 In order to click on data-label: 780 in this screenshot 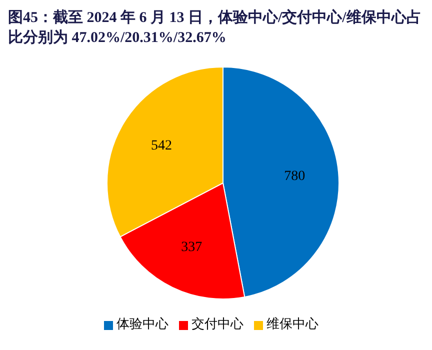, I will do `click(295, 176)`.